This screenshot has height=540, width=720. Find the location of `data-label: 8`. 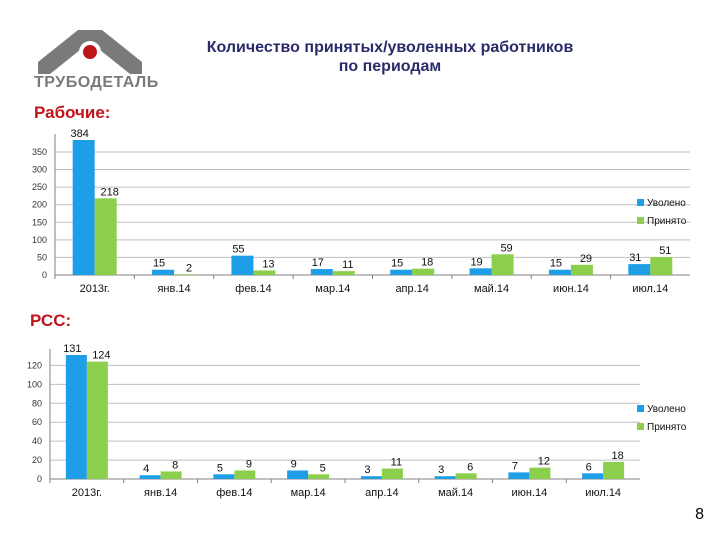

data-label: 8 is located at coordinates (175, 465).